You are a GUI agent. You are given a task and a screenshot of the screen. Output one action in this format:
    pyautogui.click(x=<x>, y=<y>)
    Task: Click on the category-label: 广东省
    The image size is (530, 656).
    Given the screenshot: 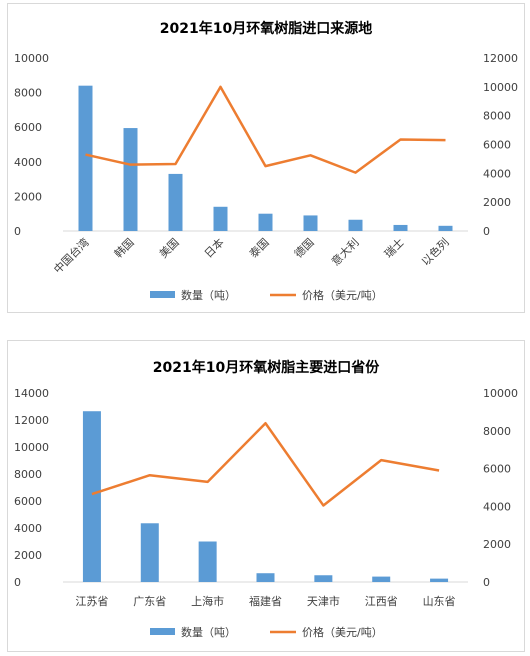 What is the action you would take?
    pyautogui.click(x=149, y=601)
    